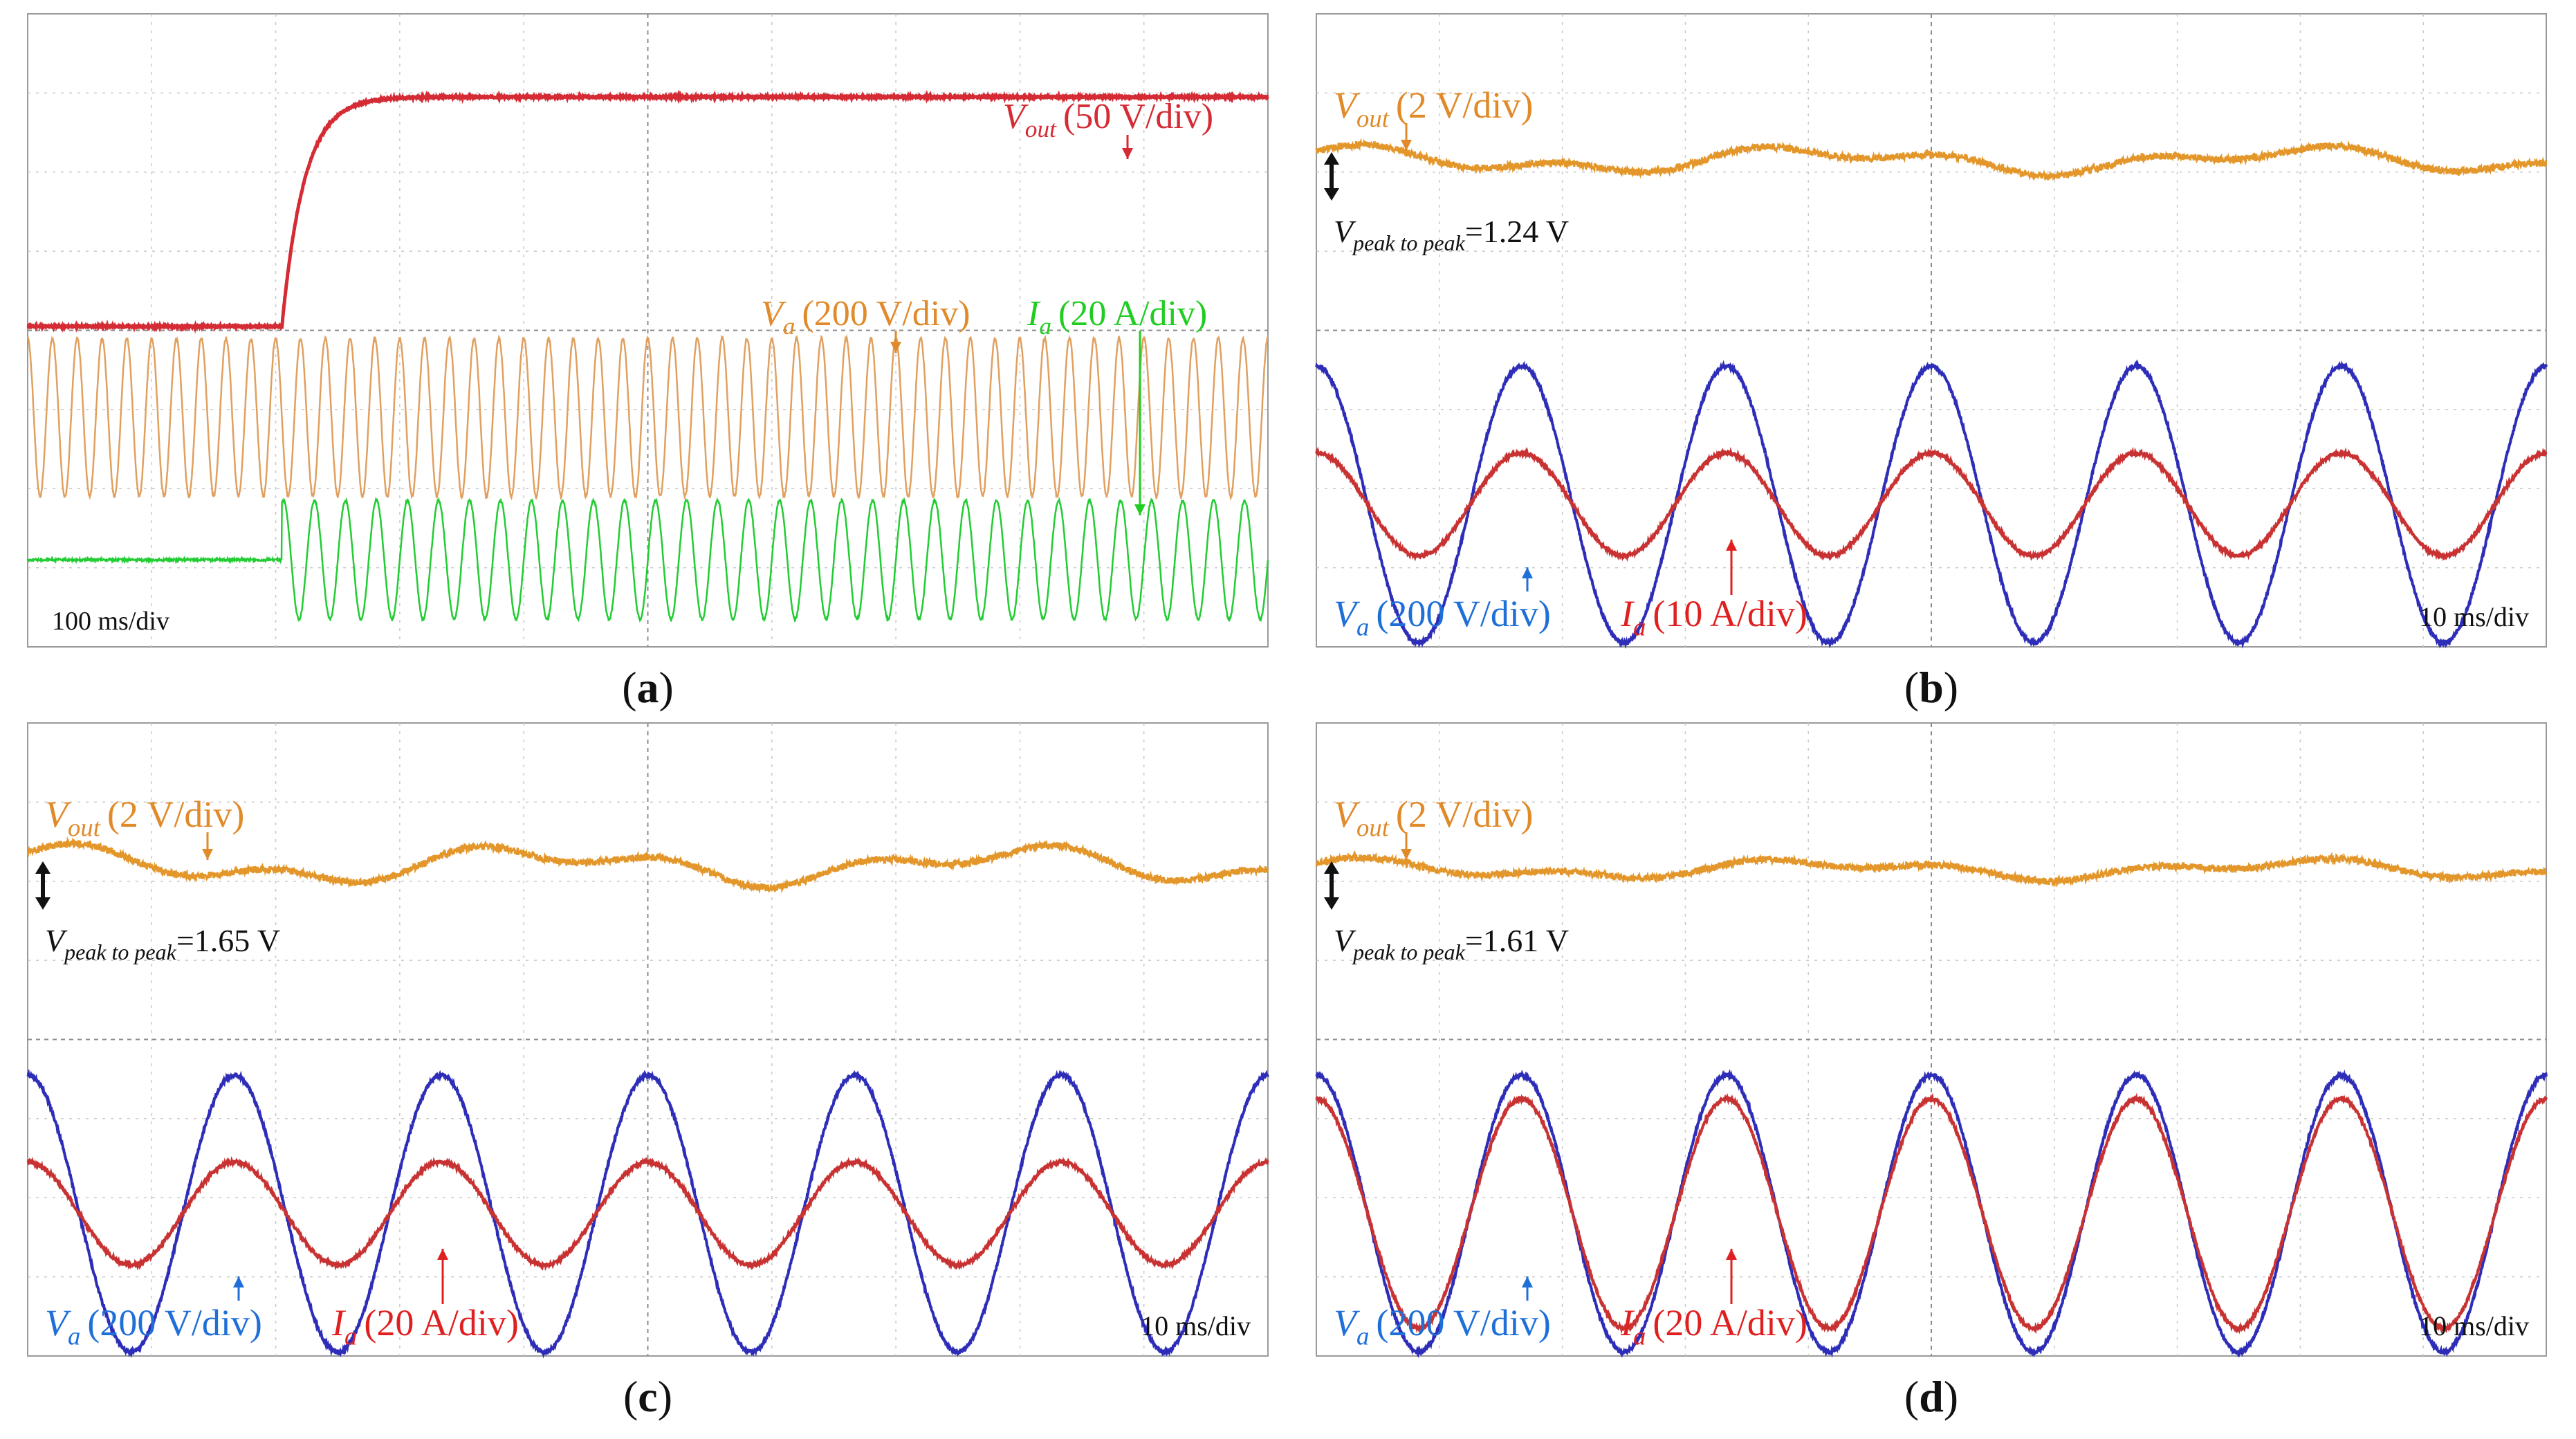 The width and height of the screenshot is (2576, 1439). What do you see at coordinates (1627, 613) in the screenshot?
I see `panel-b-label-ia-symbol: I` at bounding box center [1627, 613].